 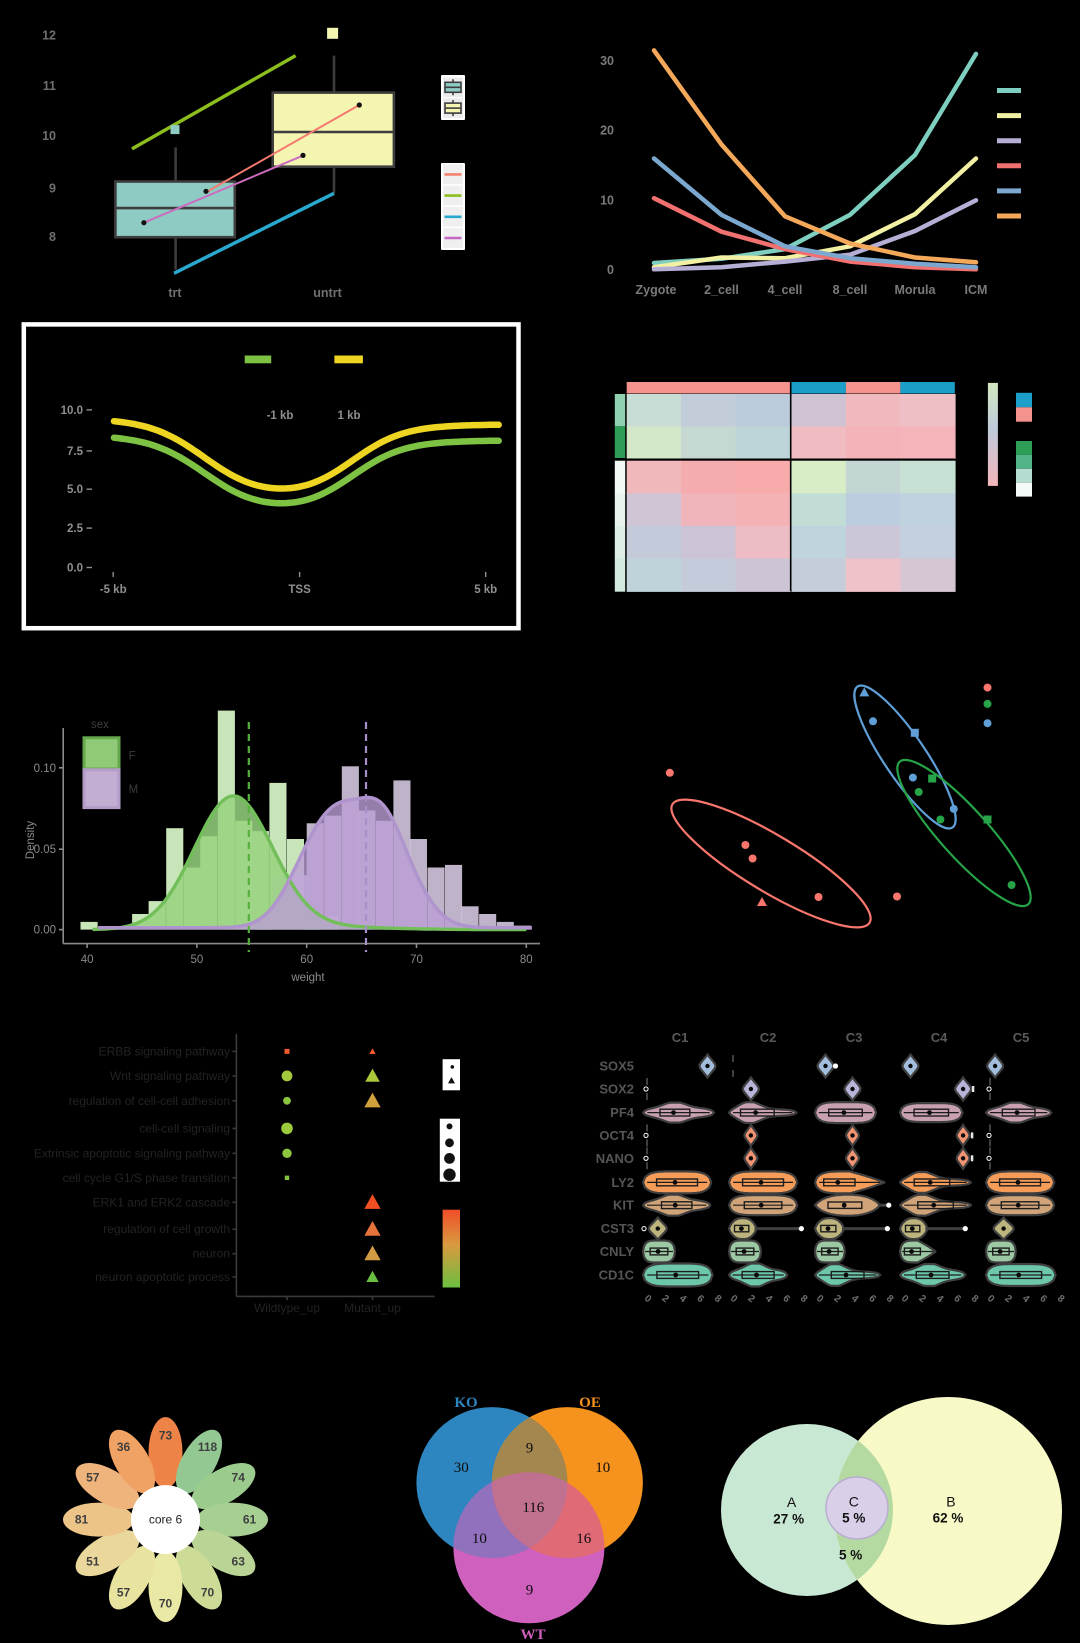 I want to click on svg-text: SOX2, so click(x=616, y=1089).